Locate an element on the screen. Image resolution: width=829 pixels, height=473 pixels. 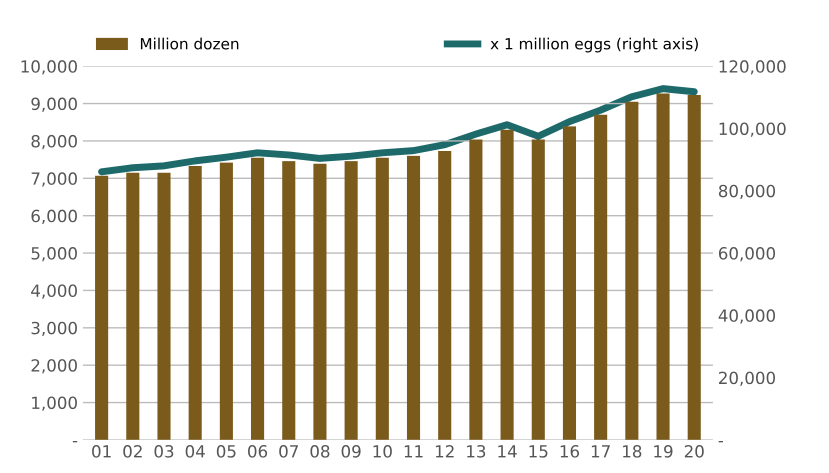
y2-tick-label: 100,000 is located at coordinates (753, 129).